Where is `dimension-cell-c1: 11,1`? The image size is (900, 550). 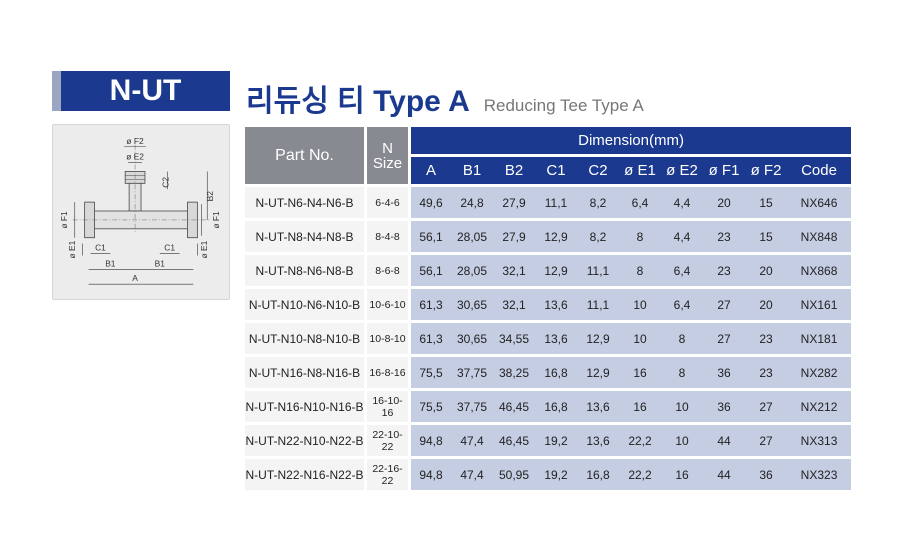 dimension-cell-c1: 11,1 is located at coordinates (556, 202).